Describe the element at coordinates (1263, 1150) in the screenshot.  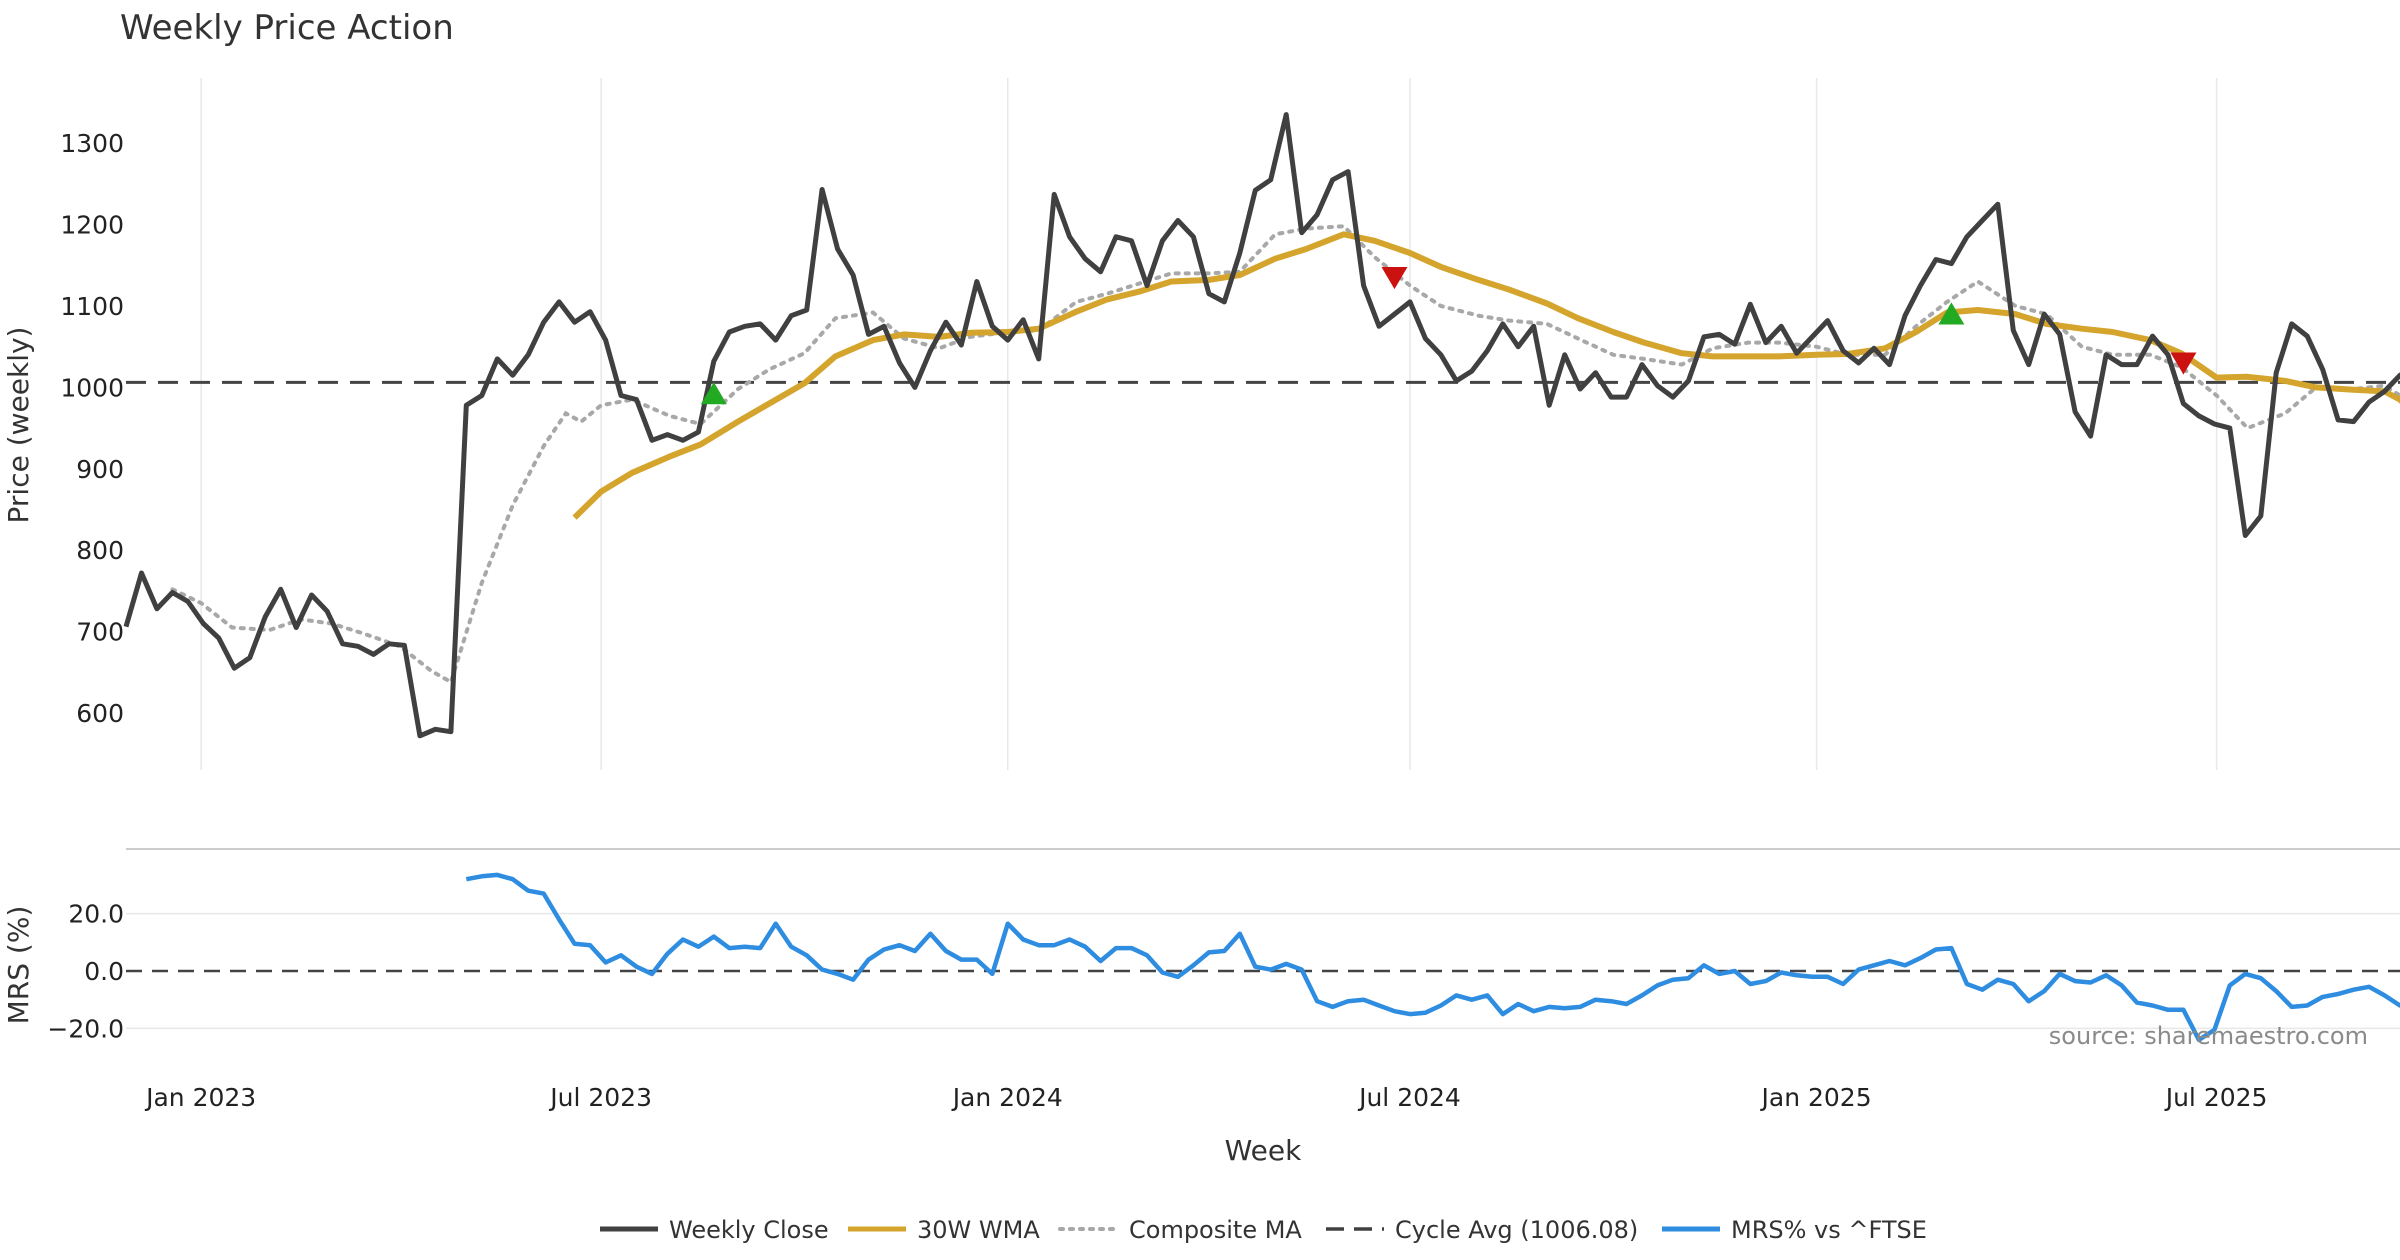
I see `x-axis-label: Week` at that location.